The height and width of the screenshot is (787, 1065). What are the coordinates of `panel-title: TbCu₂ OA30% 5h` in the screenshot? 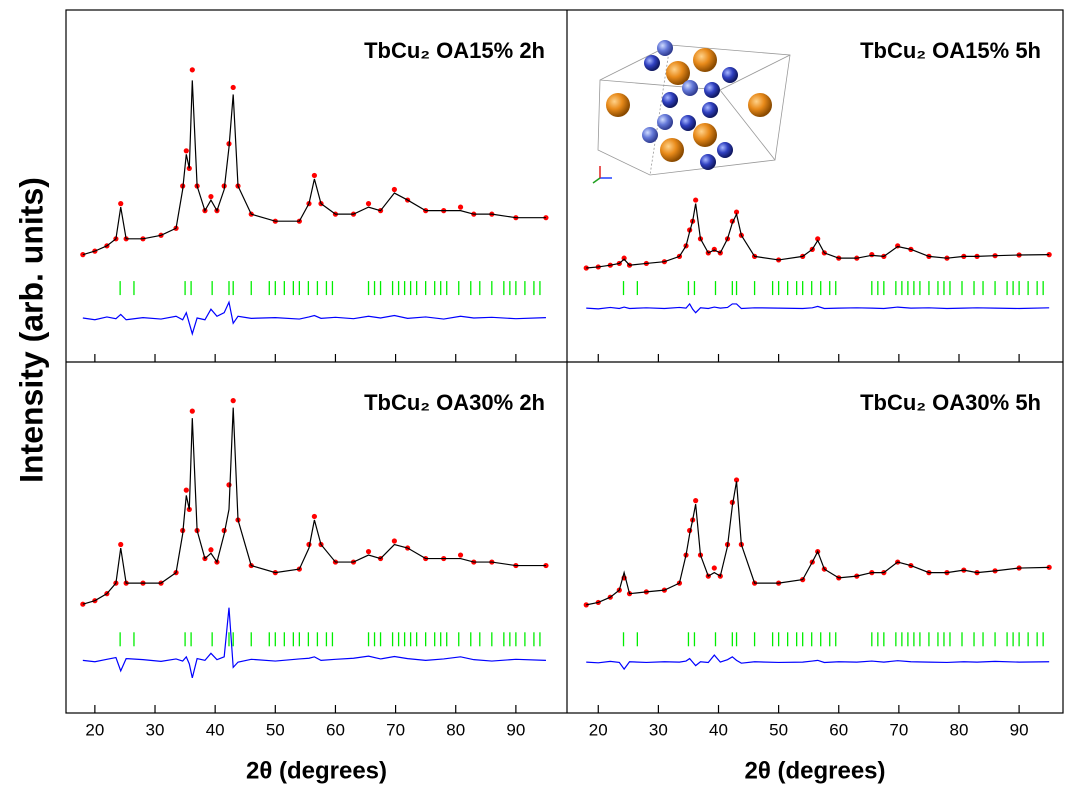 It's located at (950, 402).